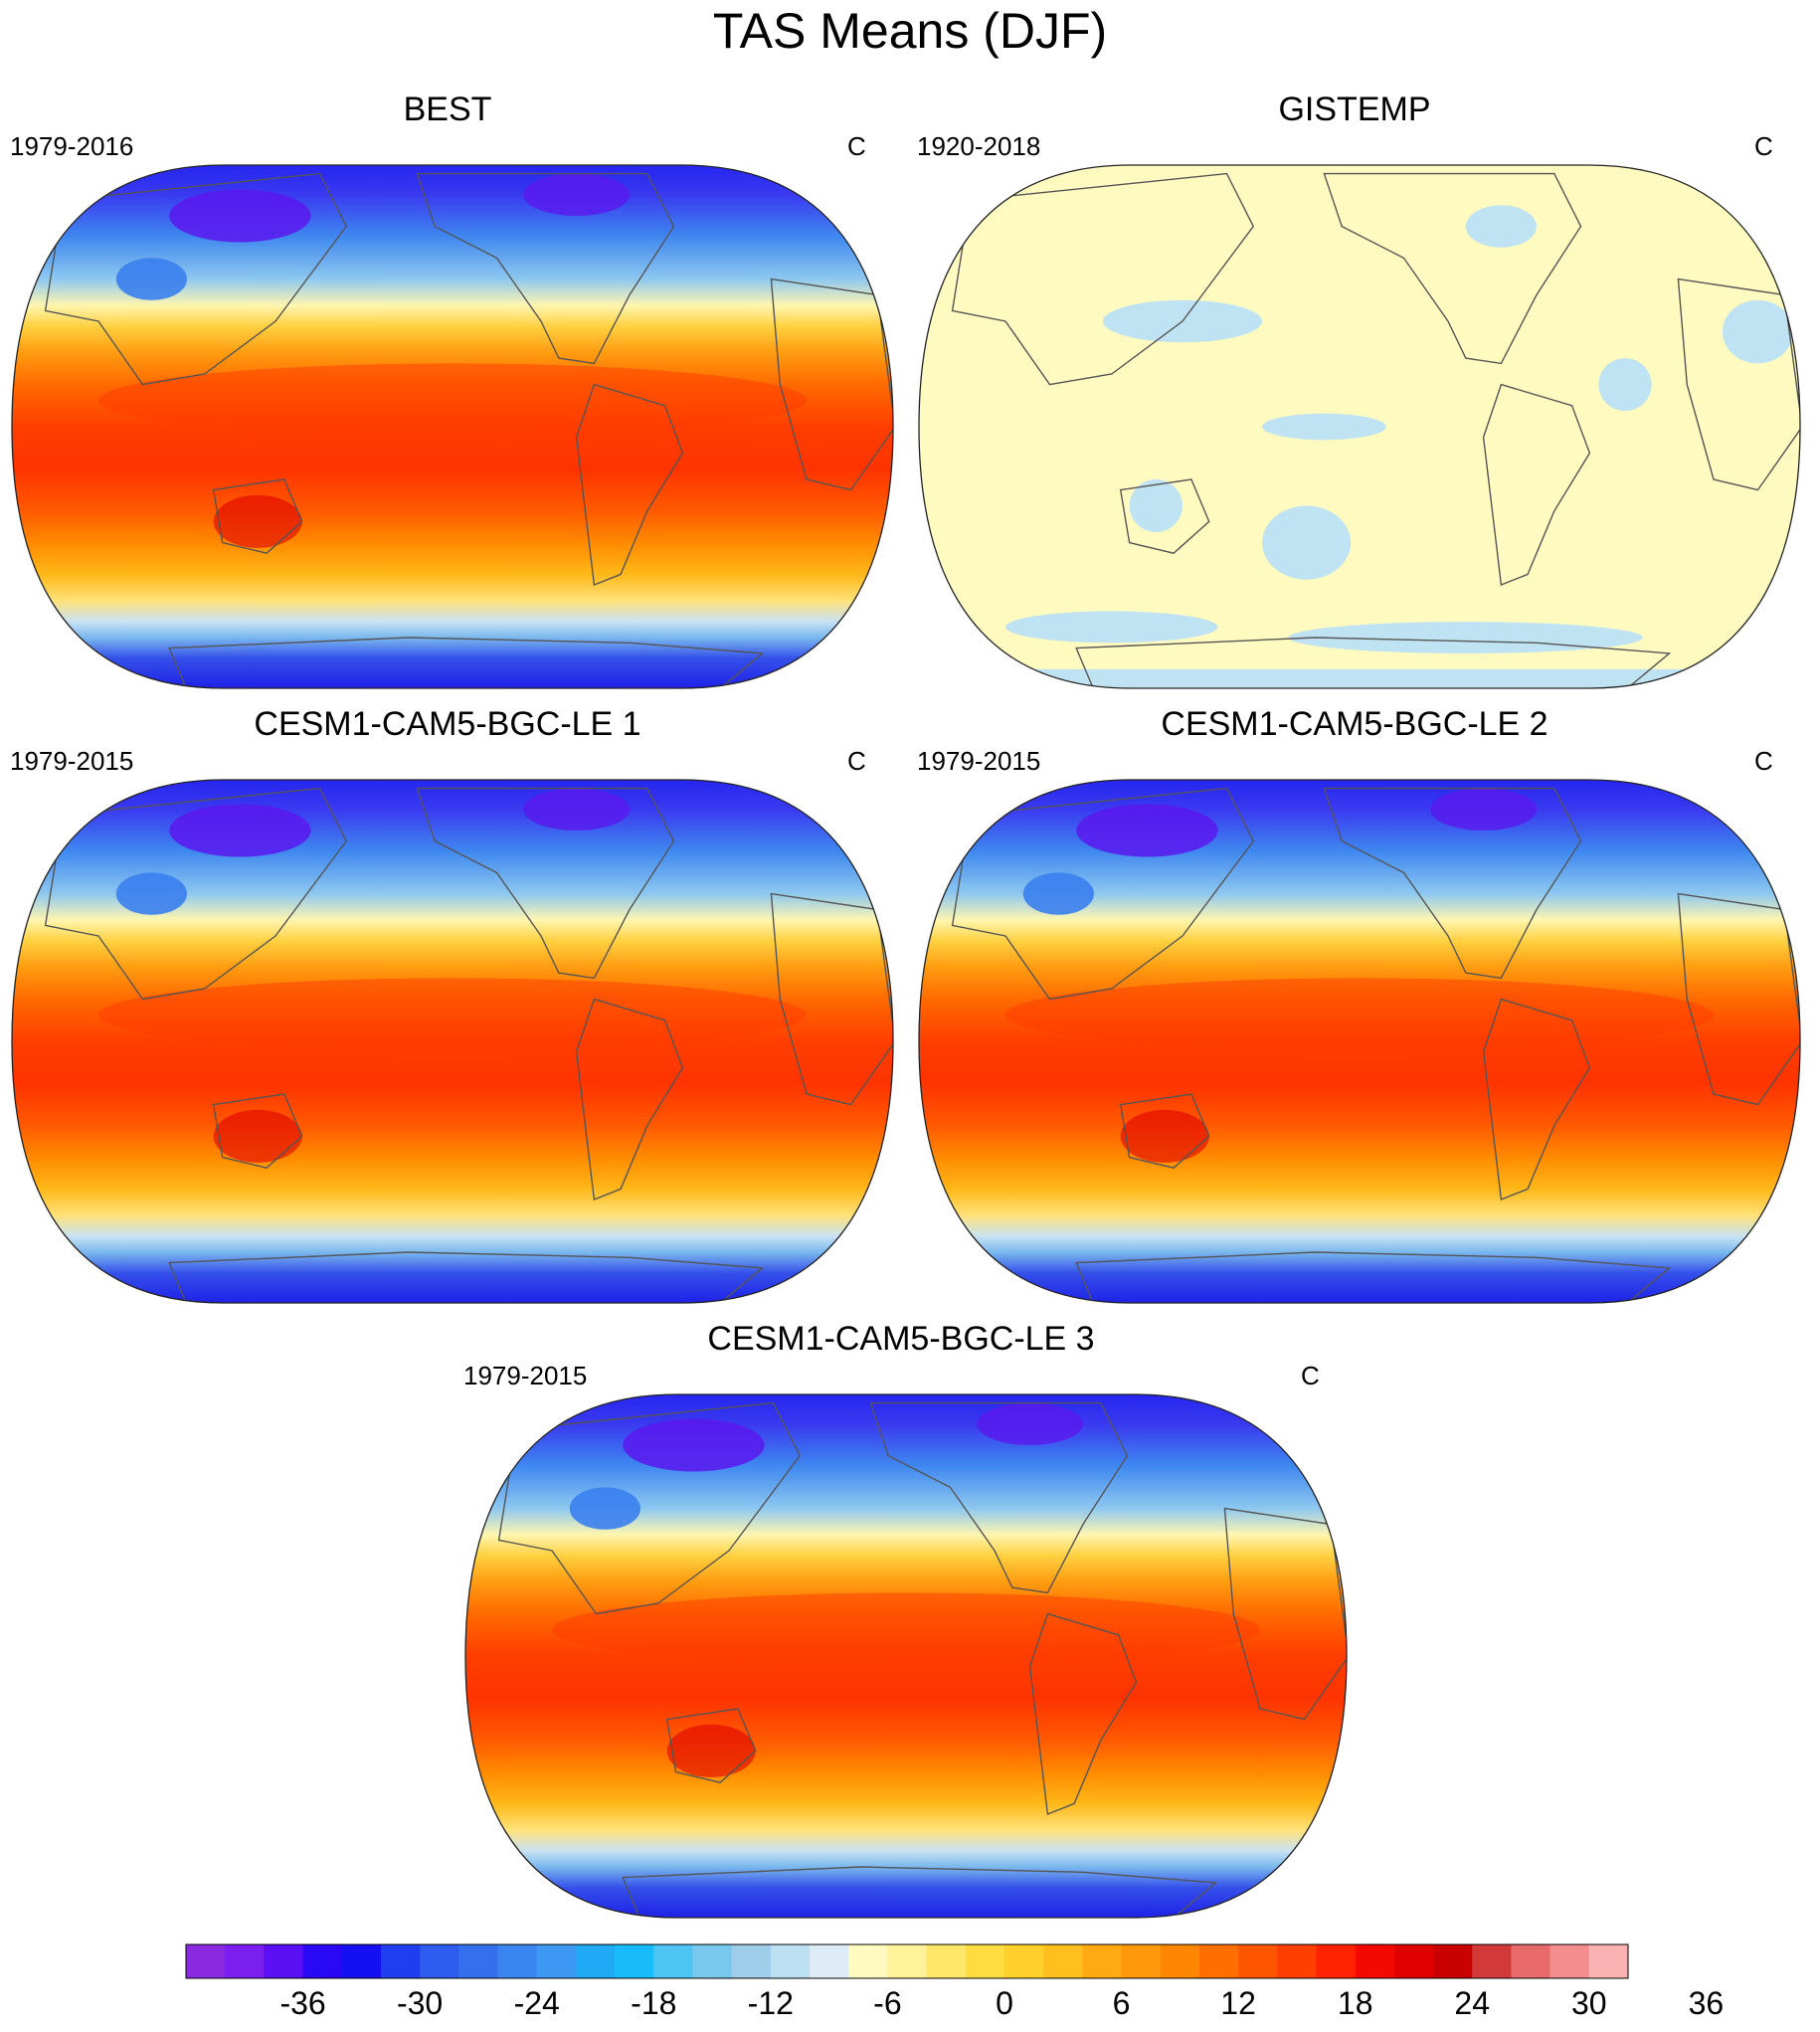 This screenshot has height=2032, width=1820. I want to click on colorbar-frame, so click(907, 1961).